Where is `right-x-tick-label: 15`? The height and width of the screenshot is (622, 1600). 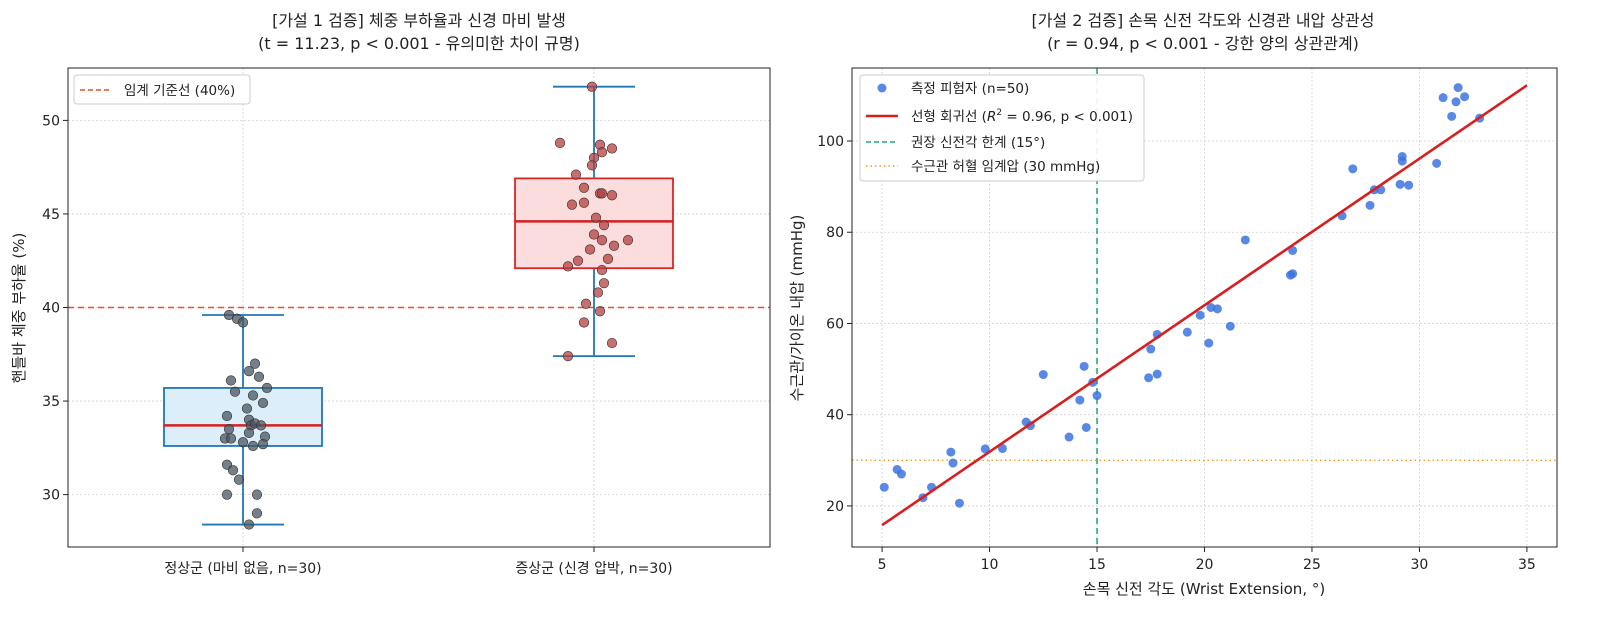
right-x-tick-label: 15 is located at coordinates (1097, 565).